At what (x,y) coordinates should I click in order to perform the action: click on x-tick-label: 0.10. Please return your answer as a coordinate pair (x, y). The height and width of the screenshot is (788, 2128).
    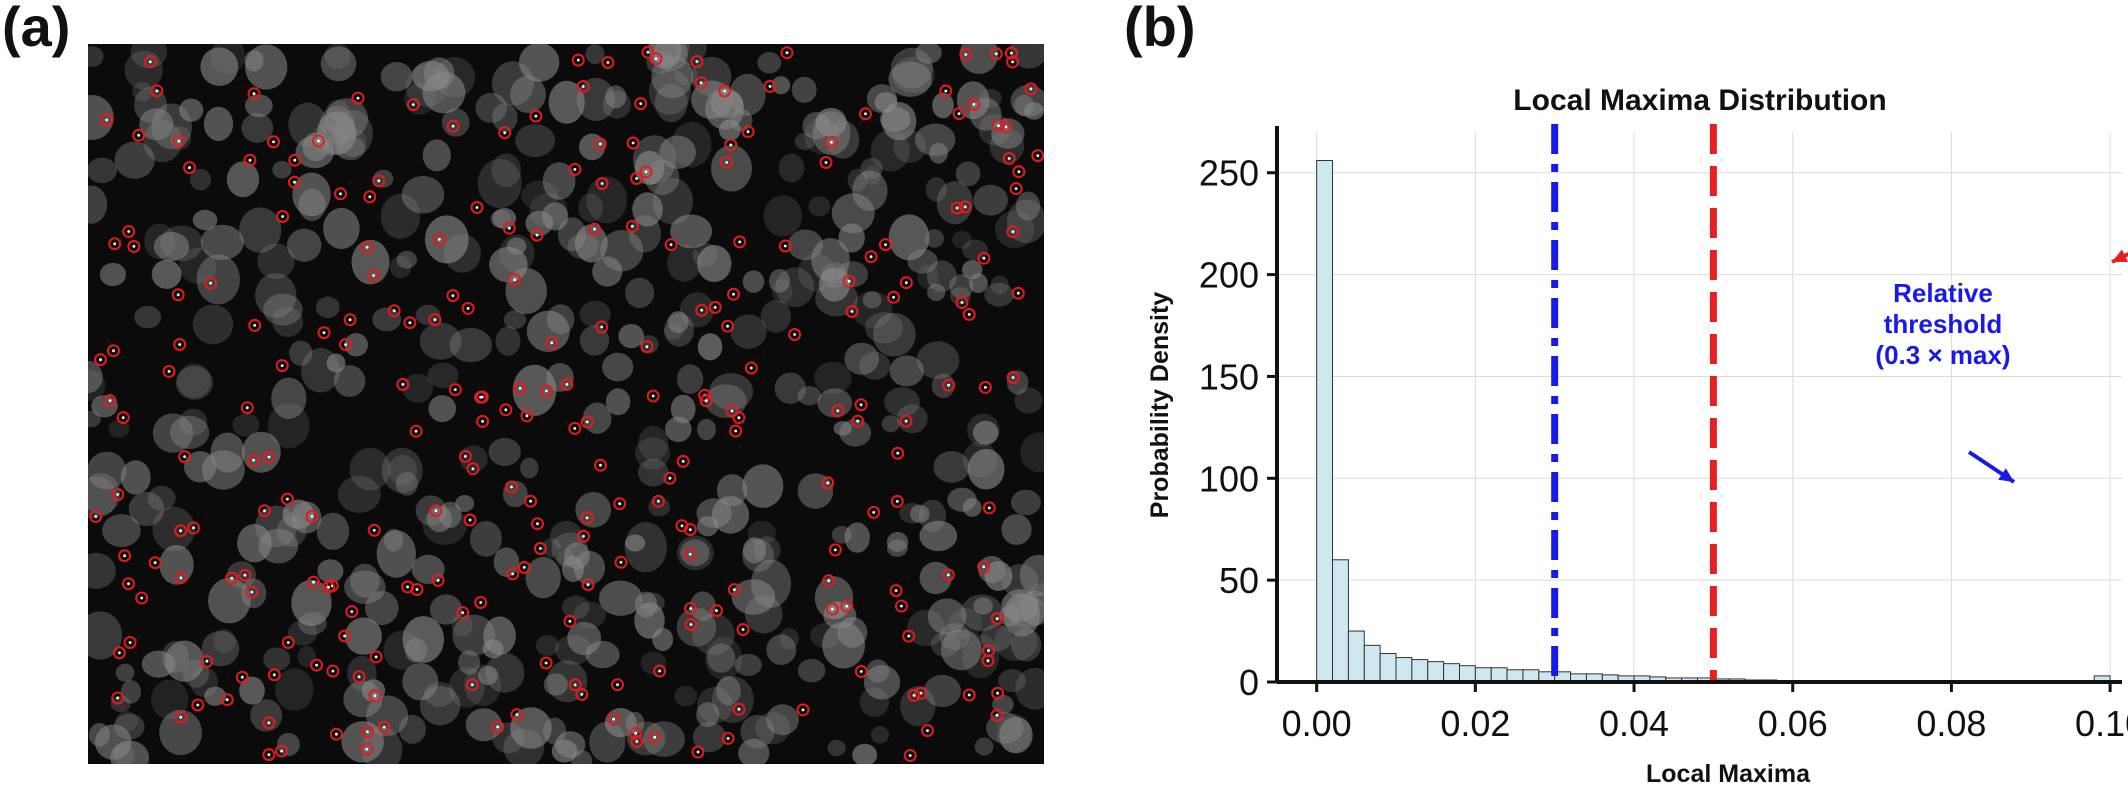
    Looking at the image, I should click on (2101, 723).